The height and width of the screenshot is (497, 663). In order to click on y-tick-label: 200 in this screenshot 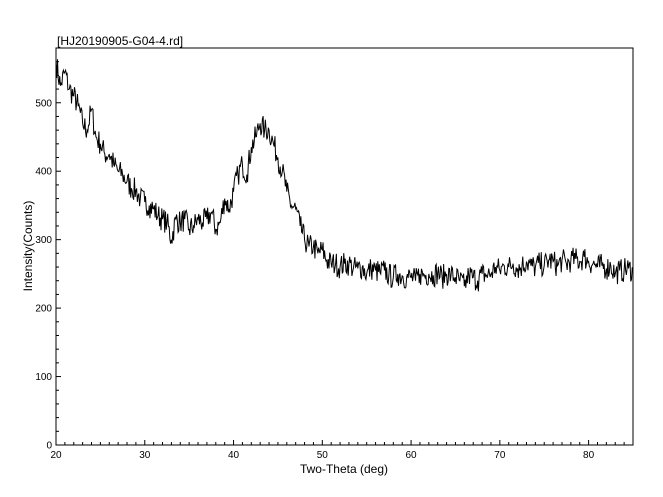, I will do `click(43, 309)`.